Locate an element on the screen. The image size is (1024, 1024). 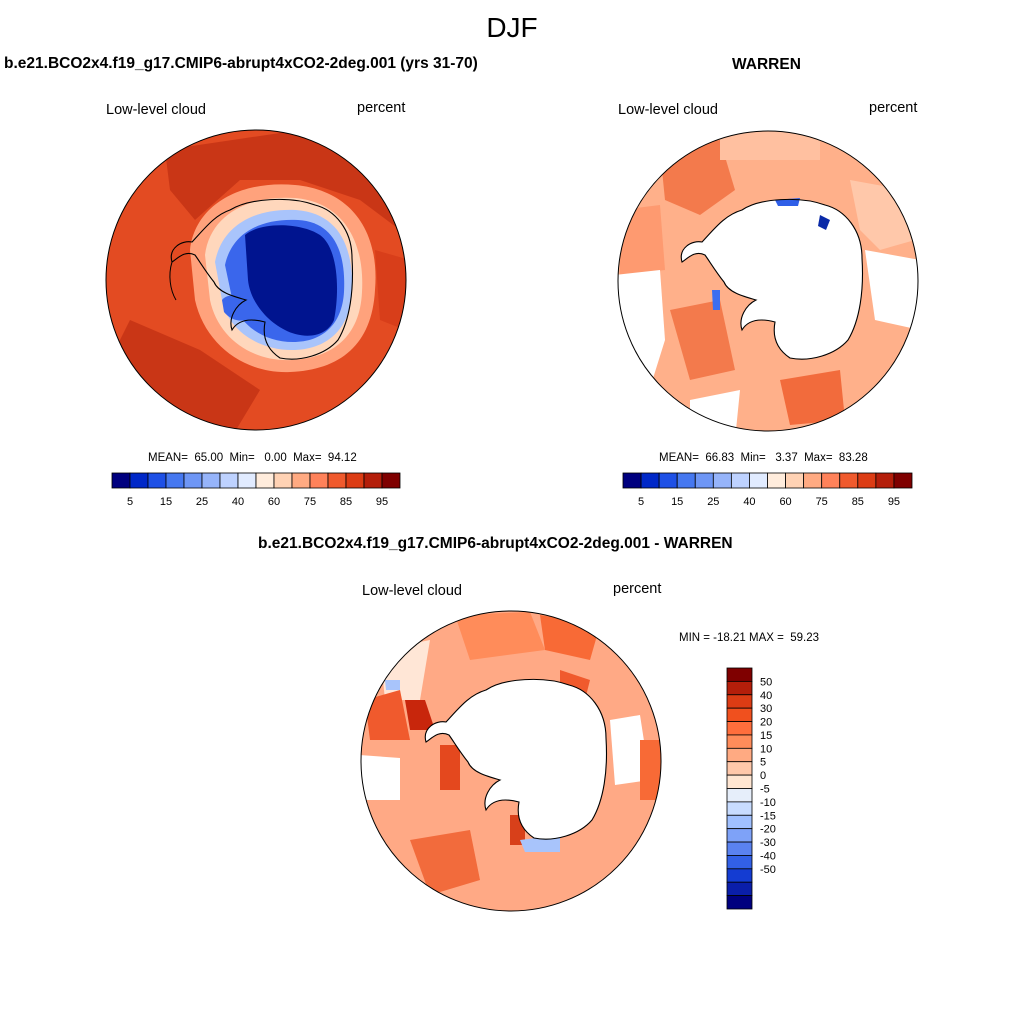
model-map-peninsula-coast is located at coordinates (173, 281).